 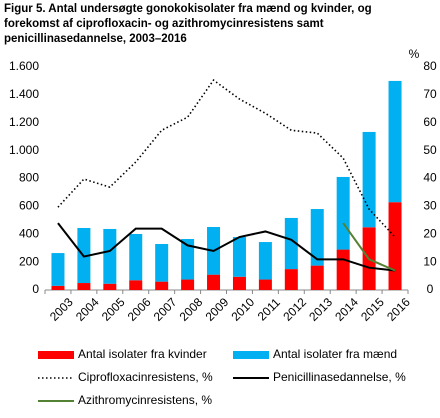 I want to click on x-tick-label: 2012, so click(x=294, y=309).